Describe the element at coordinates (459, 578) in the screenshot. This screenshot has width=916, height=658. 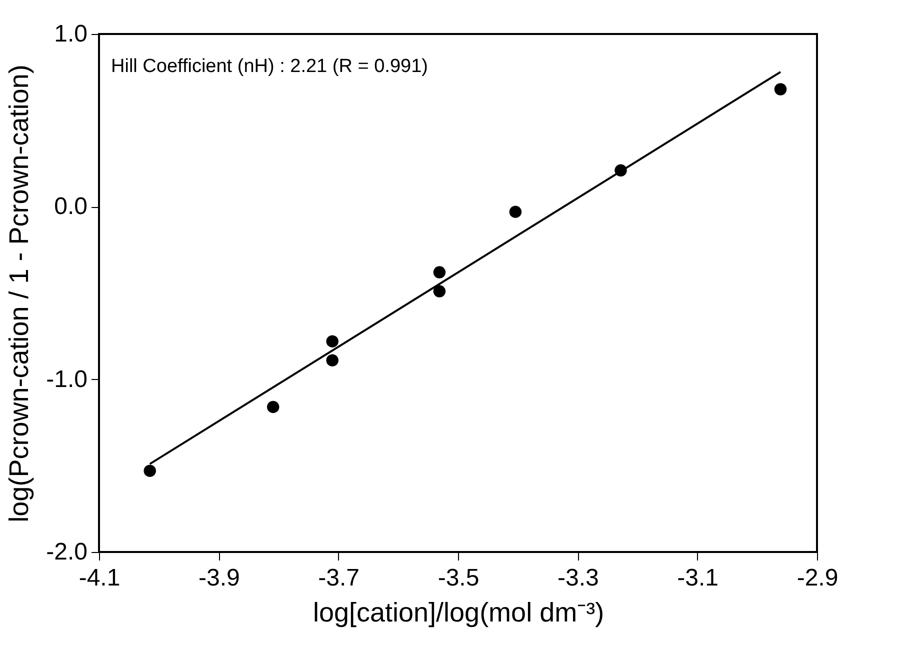
I see `x-tick-label: -3.5` at that location.